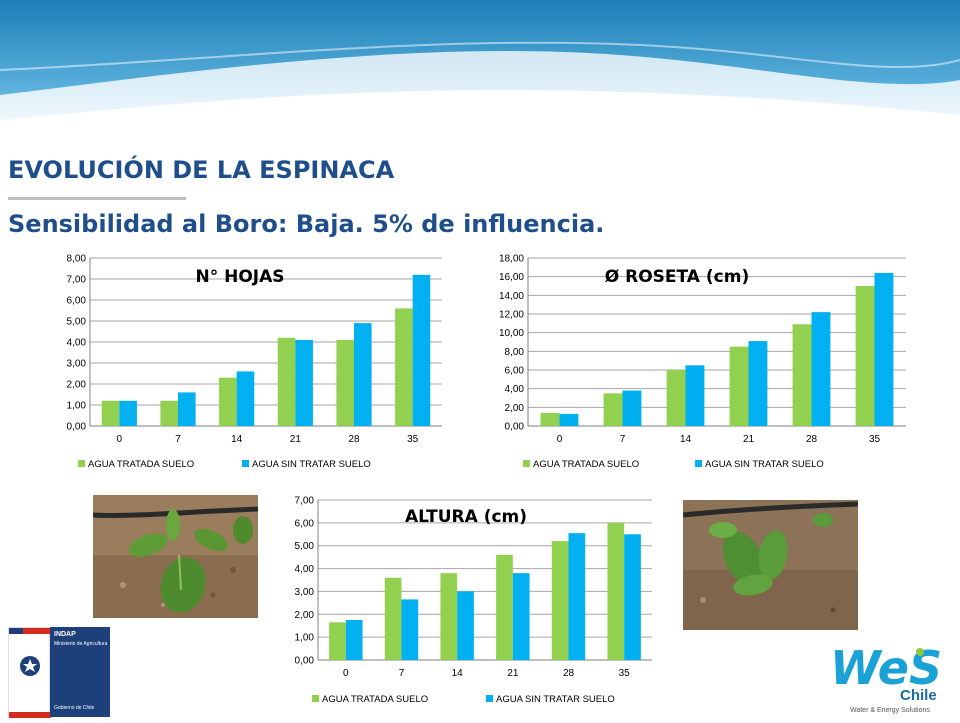 The image size is (960, 723). I want to click on y-tick-label: 5,00, so click(77, 322).